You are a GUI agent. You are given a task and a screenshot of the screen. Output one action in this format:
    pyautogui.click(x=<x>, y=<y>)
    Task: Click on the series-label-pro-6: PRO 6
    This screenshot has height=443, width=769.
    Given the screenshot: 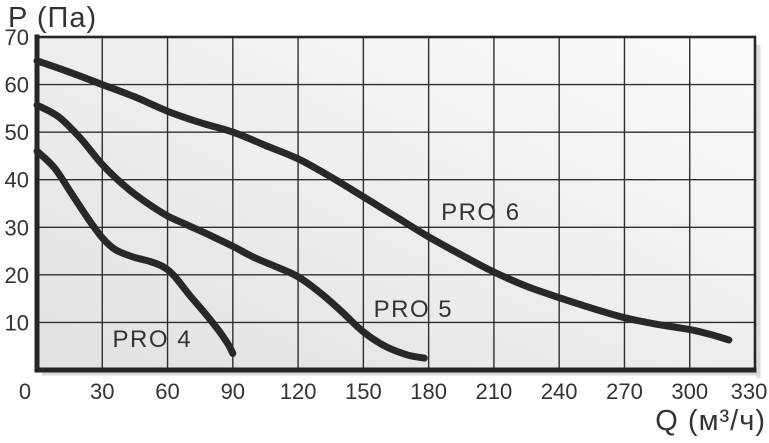 What is the action you would take?
    pyautogui.click(x=481, y=212)
    